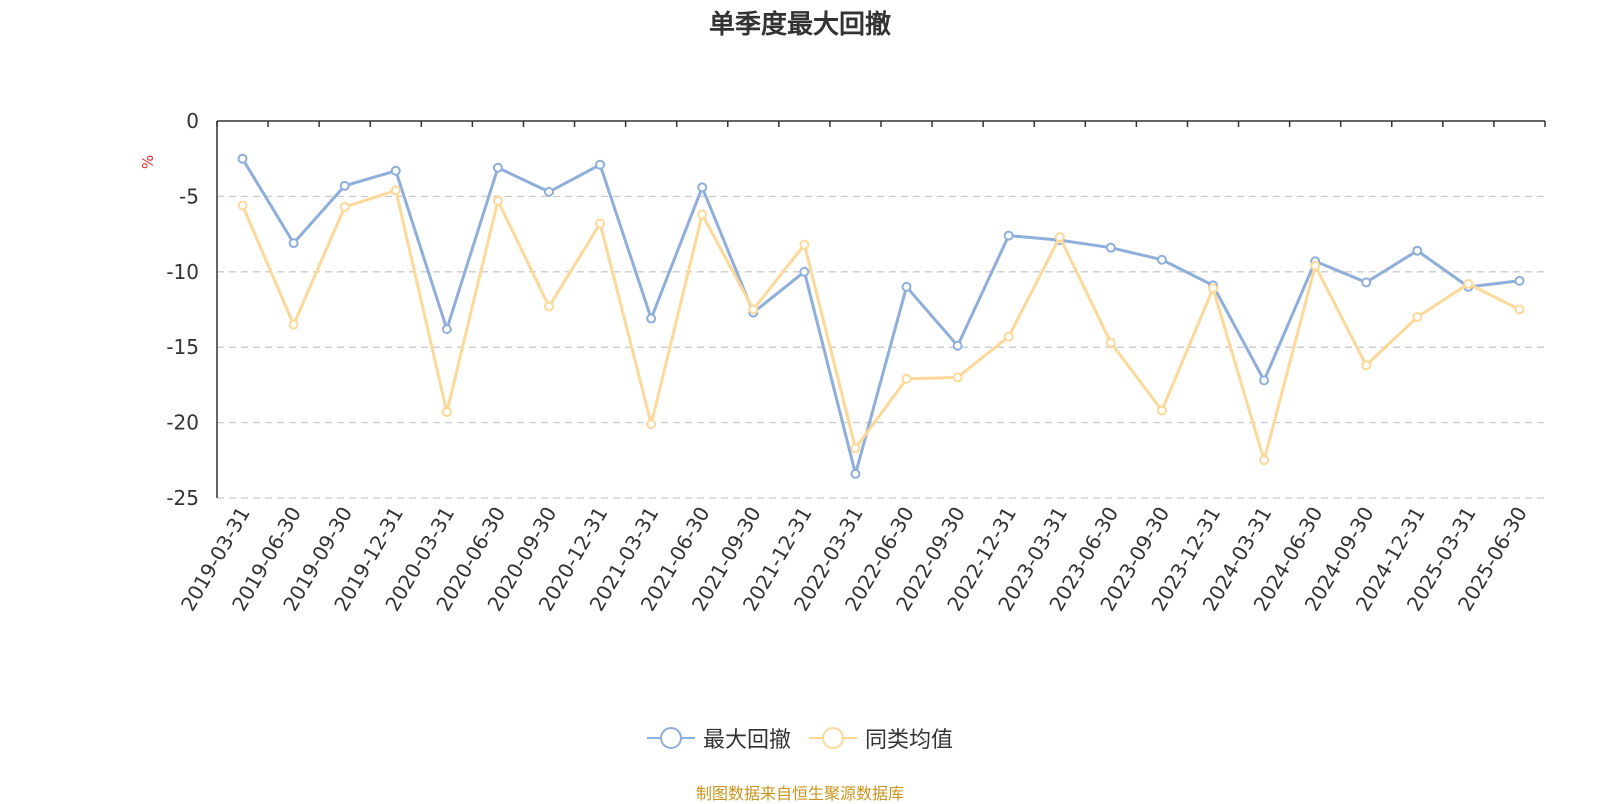  I want to click on y-tick-label: -25, so click(182, 498).